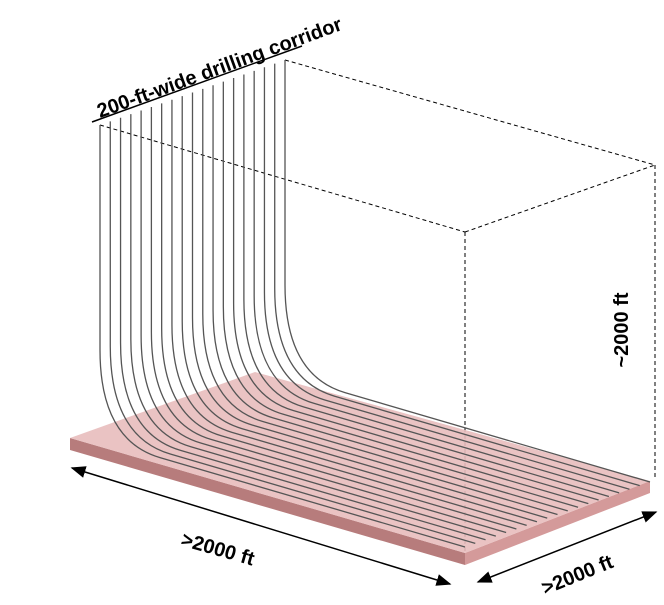 The height and width of the screenshot is (605, 664). I want to click on height-label: ~2000 ft, so click(622, 329).